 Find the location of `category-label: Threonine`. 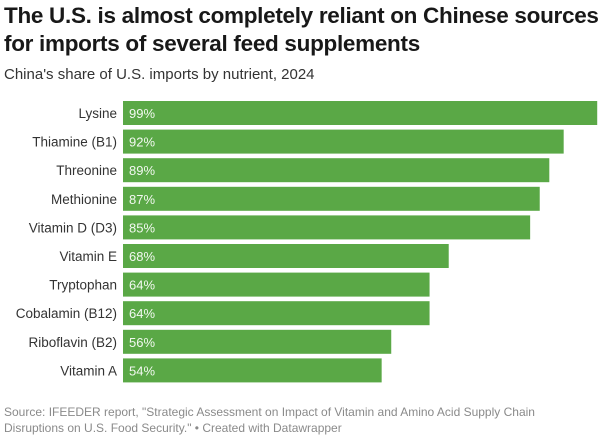

category-label: Threonine is located at coordinates (86, 170).